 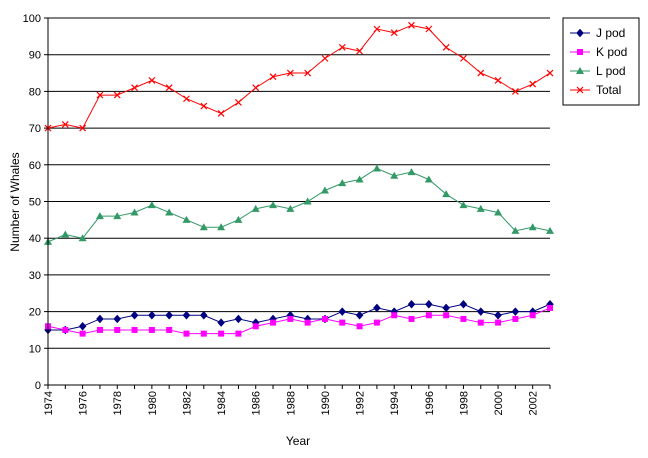 I want to click on x-tick-label: 1984, so click(x=222, y=403).